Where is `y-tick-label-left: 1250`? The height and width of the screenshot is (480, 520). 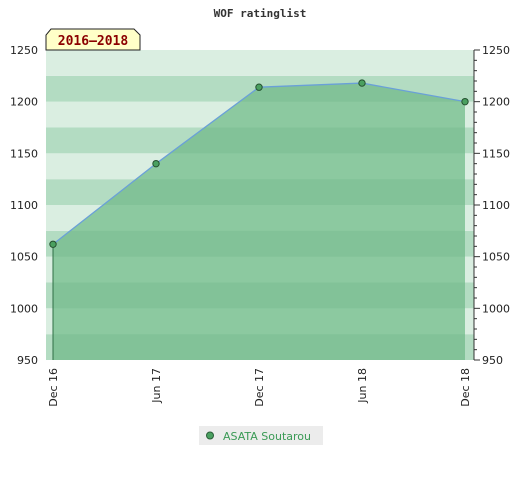 y-tick-label-left: 1250 is located at coordinates (24, 50).